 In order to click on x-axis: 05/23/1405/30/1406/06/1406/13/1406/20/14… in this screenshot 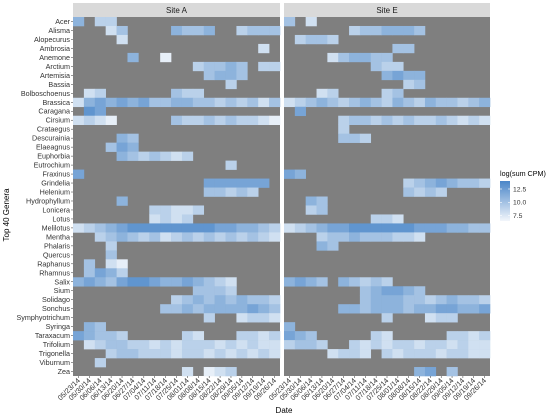, I will do `click(272, 389)`.